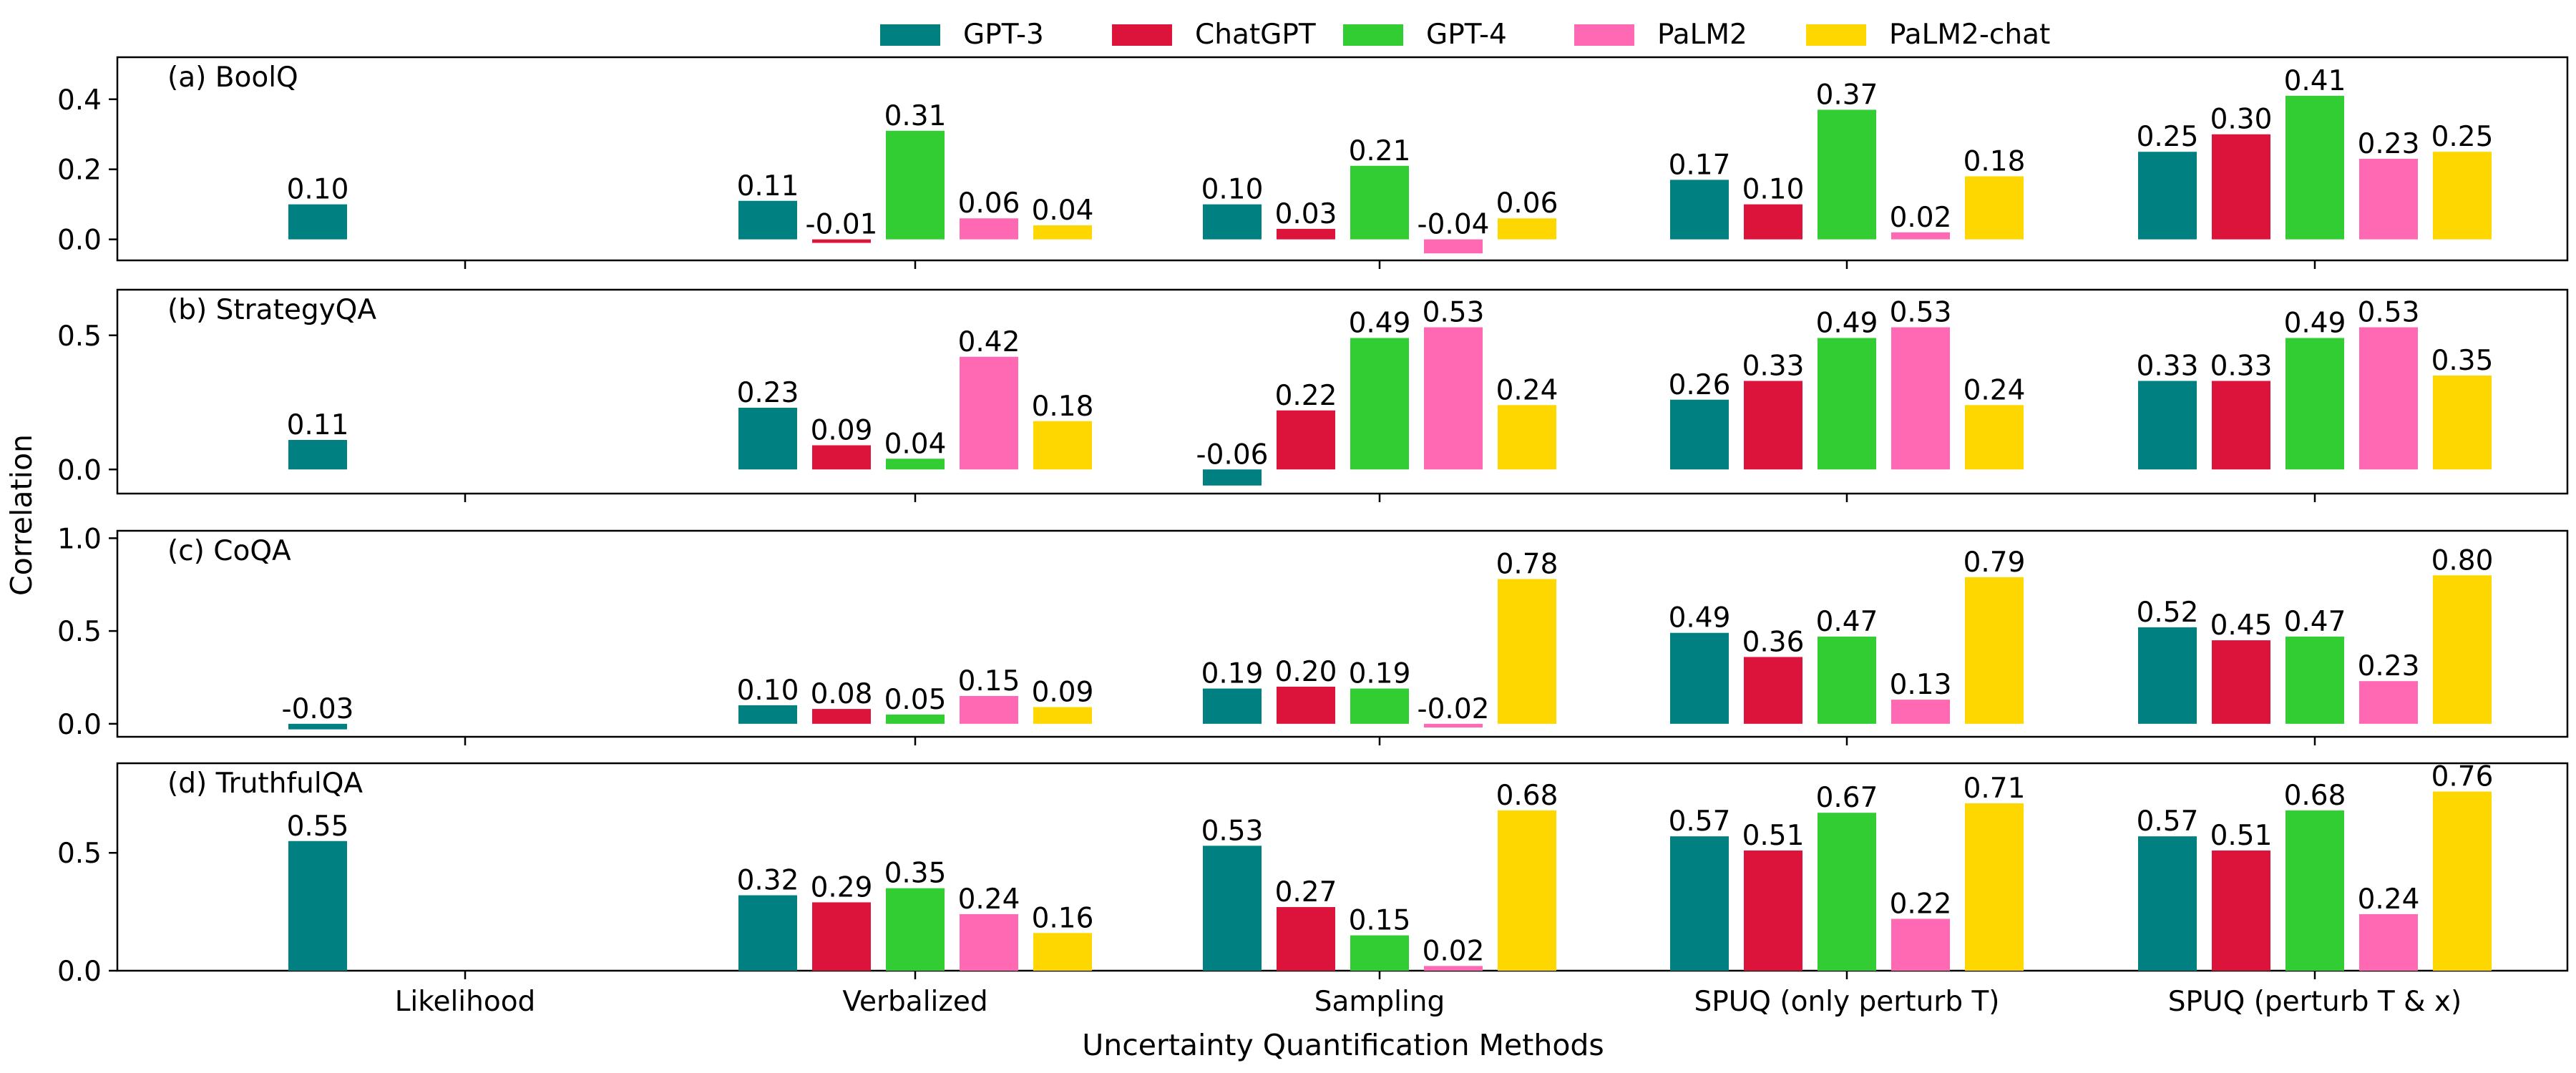 The height and width of the screenshot is (1073, 2576). Describe the element at coordinates (1232, 454) in the screenshot. I see `bar-value-label: -0.06` at that location.